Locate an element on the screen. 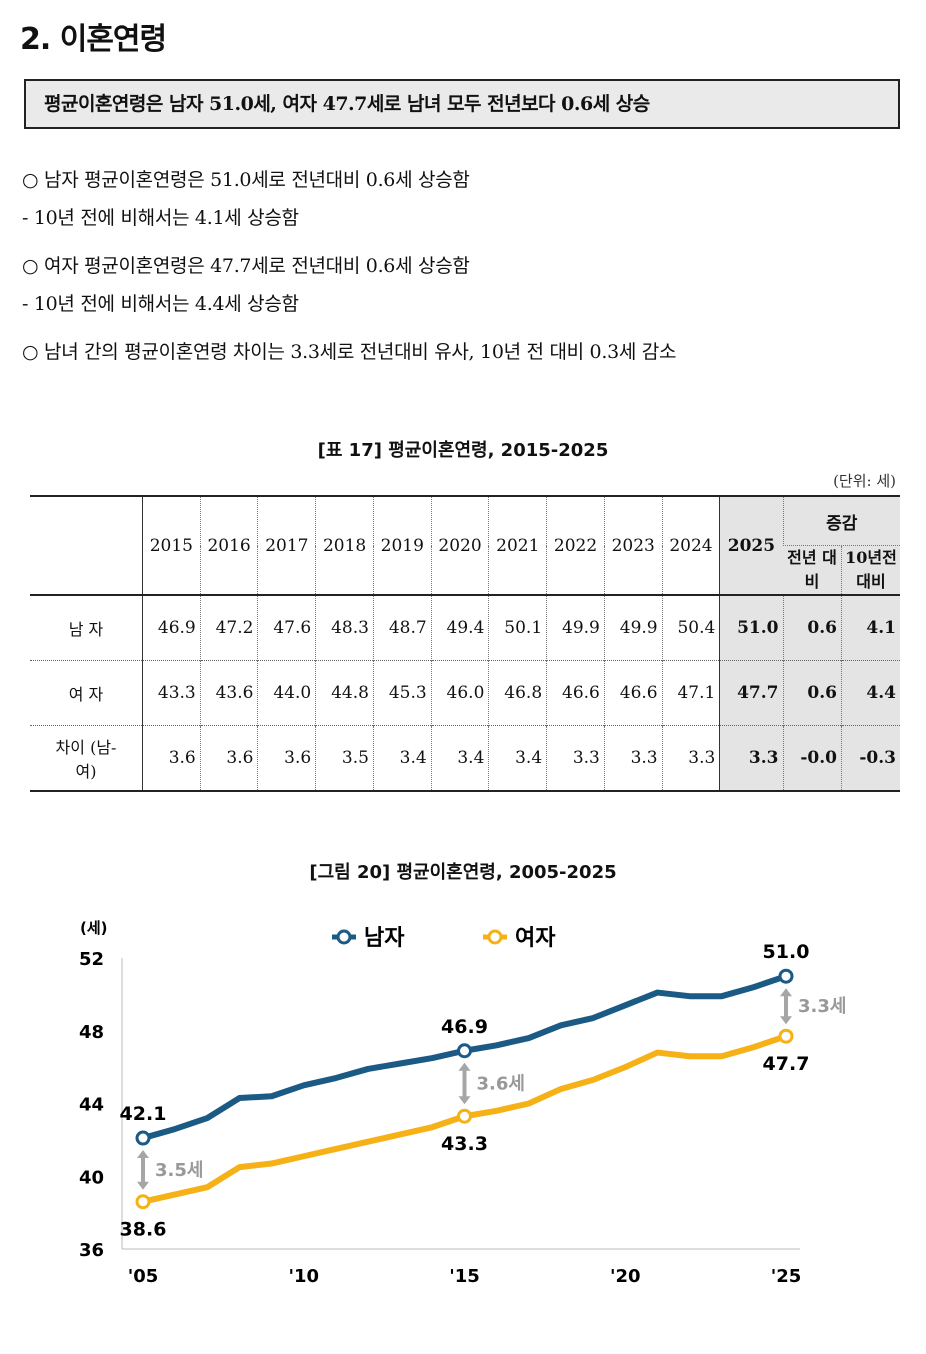 The height and width of the screenshot is (1354, 926). change-cell: 4.4 is located at coordinates (870, 693).